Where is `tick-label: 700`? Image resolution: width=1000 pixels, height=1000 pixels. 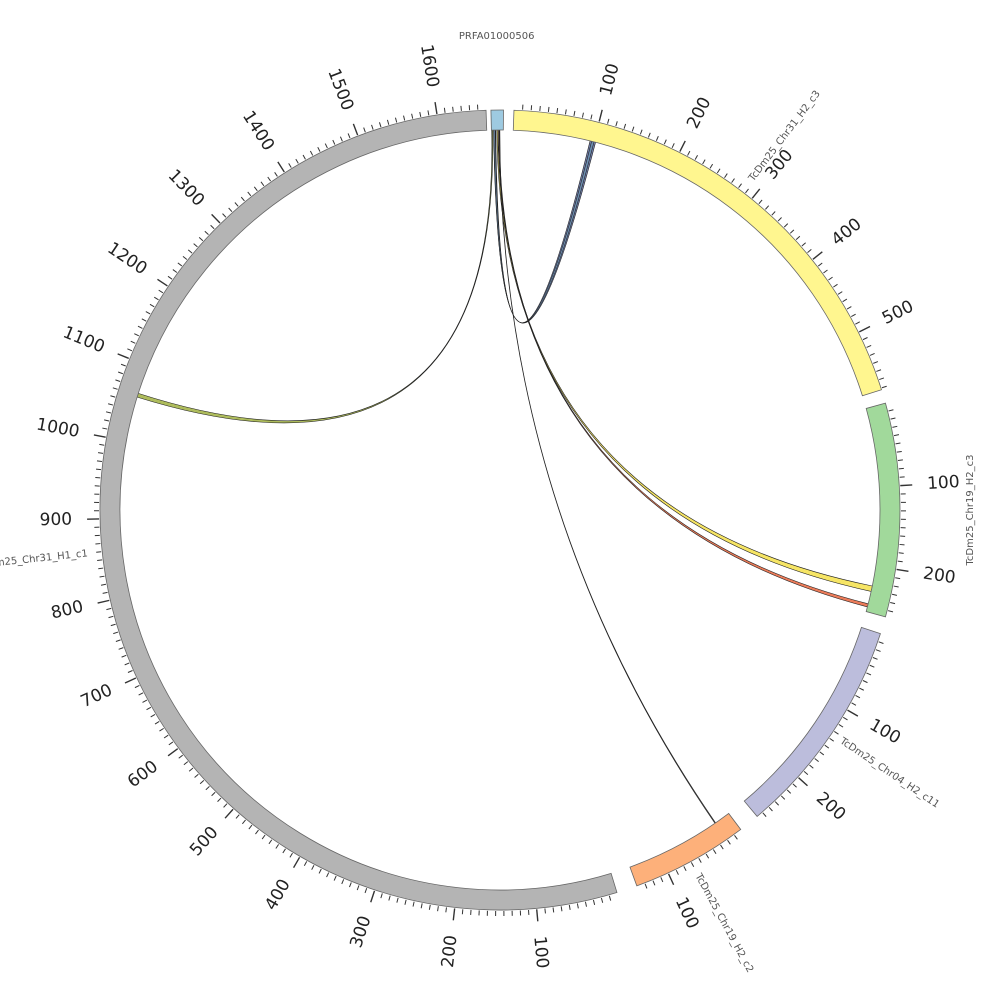
tick-label: 700 is located at coordinates (97, 696).